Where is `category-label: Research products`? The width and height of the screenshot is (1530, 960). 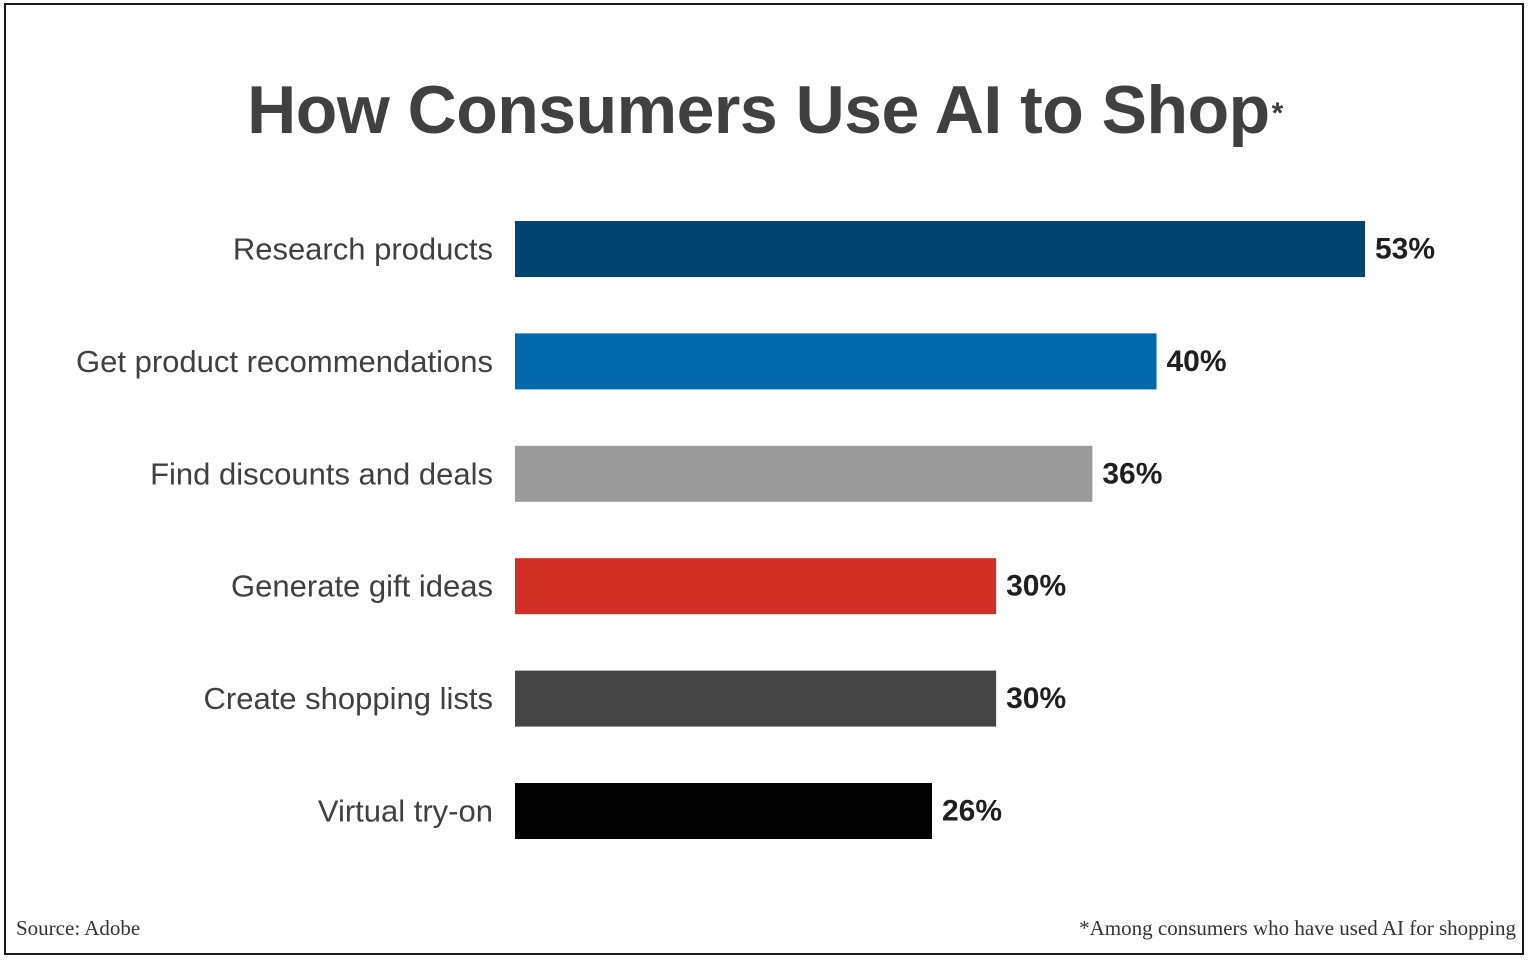 category-label: Research products is located at coordinates (363, 249).